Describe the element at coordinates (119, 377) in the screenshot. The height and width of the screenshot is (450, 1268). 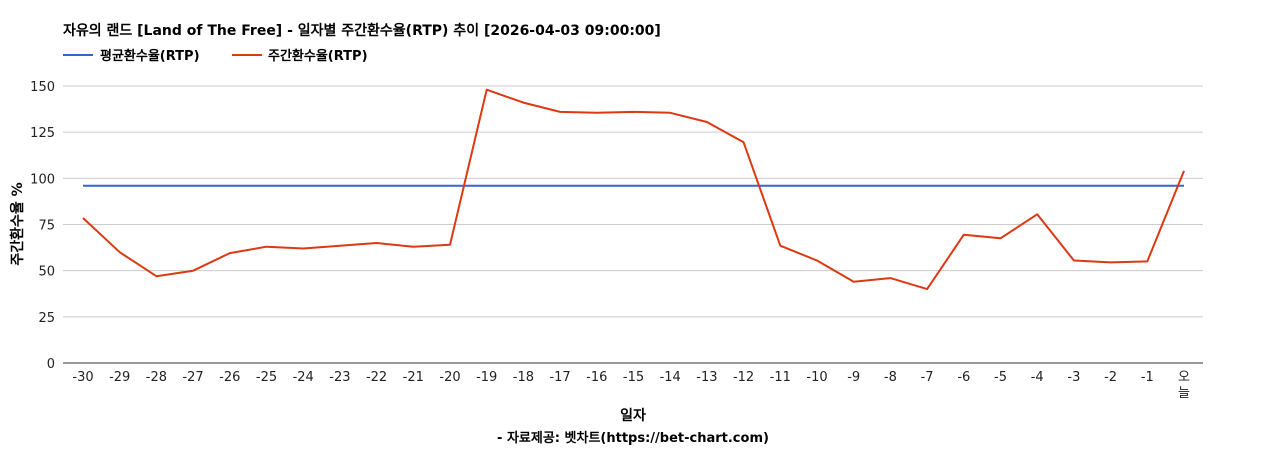
I see `x-tick-label: -29` at that location.